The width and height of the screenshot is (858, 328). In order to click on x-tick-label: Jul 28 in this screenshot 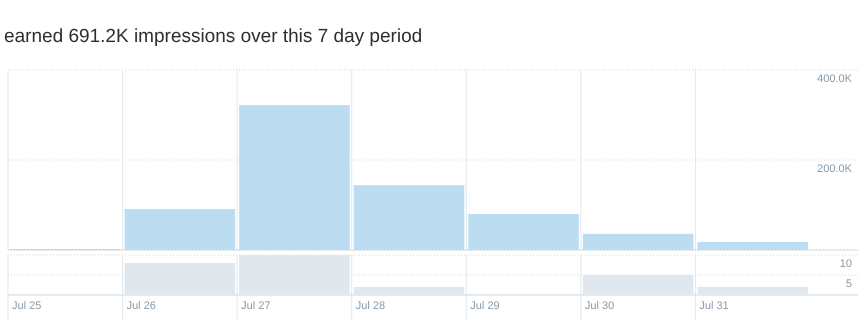, I will do `click(371, 306)`.